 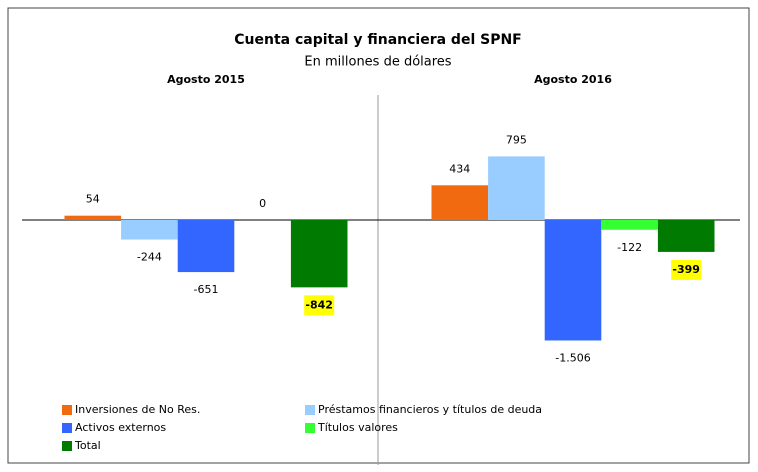 What do you see at coordinates (573, 79) in the screenshot?
I see `group-label: Agosto 2016` at bounding box center [573, 79].